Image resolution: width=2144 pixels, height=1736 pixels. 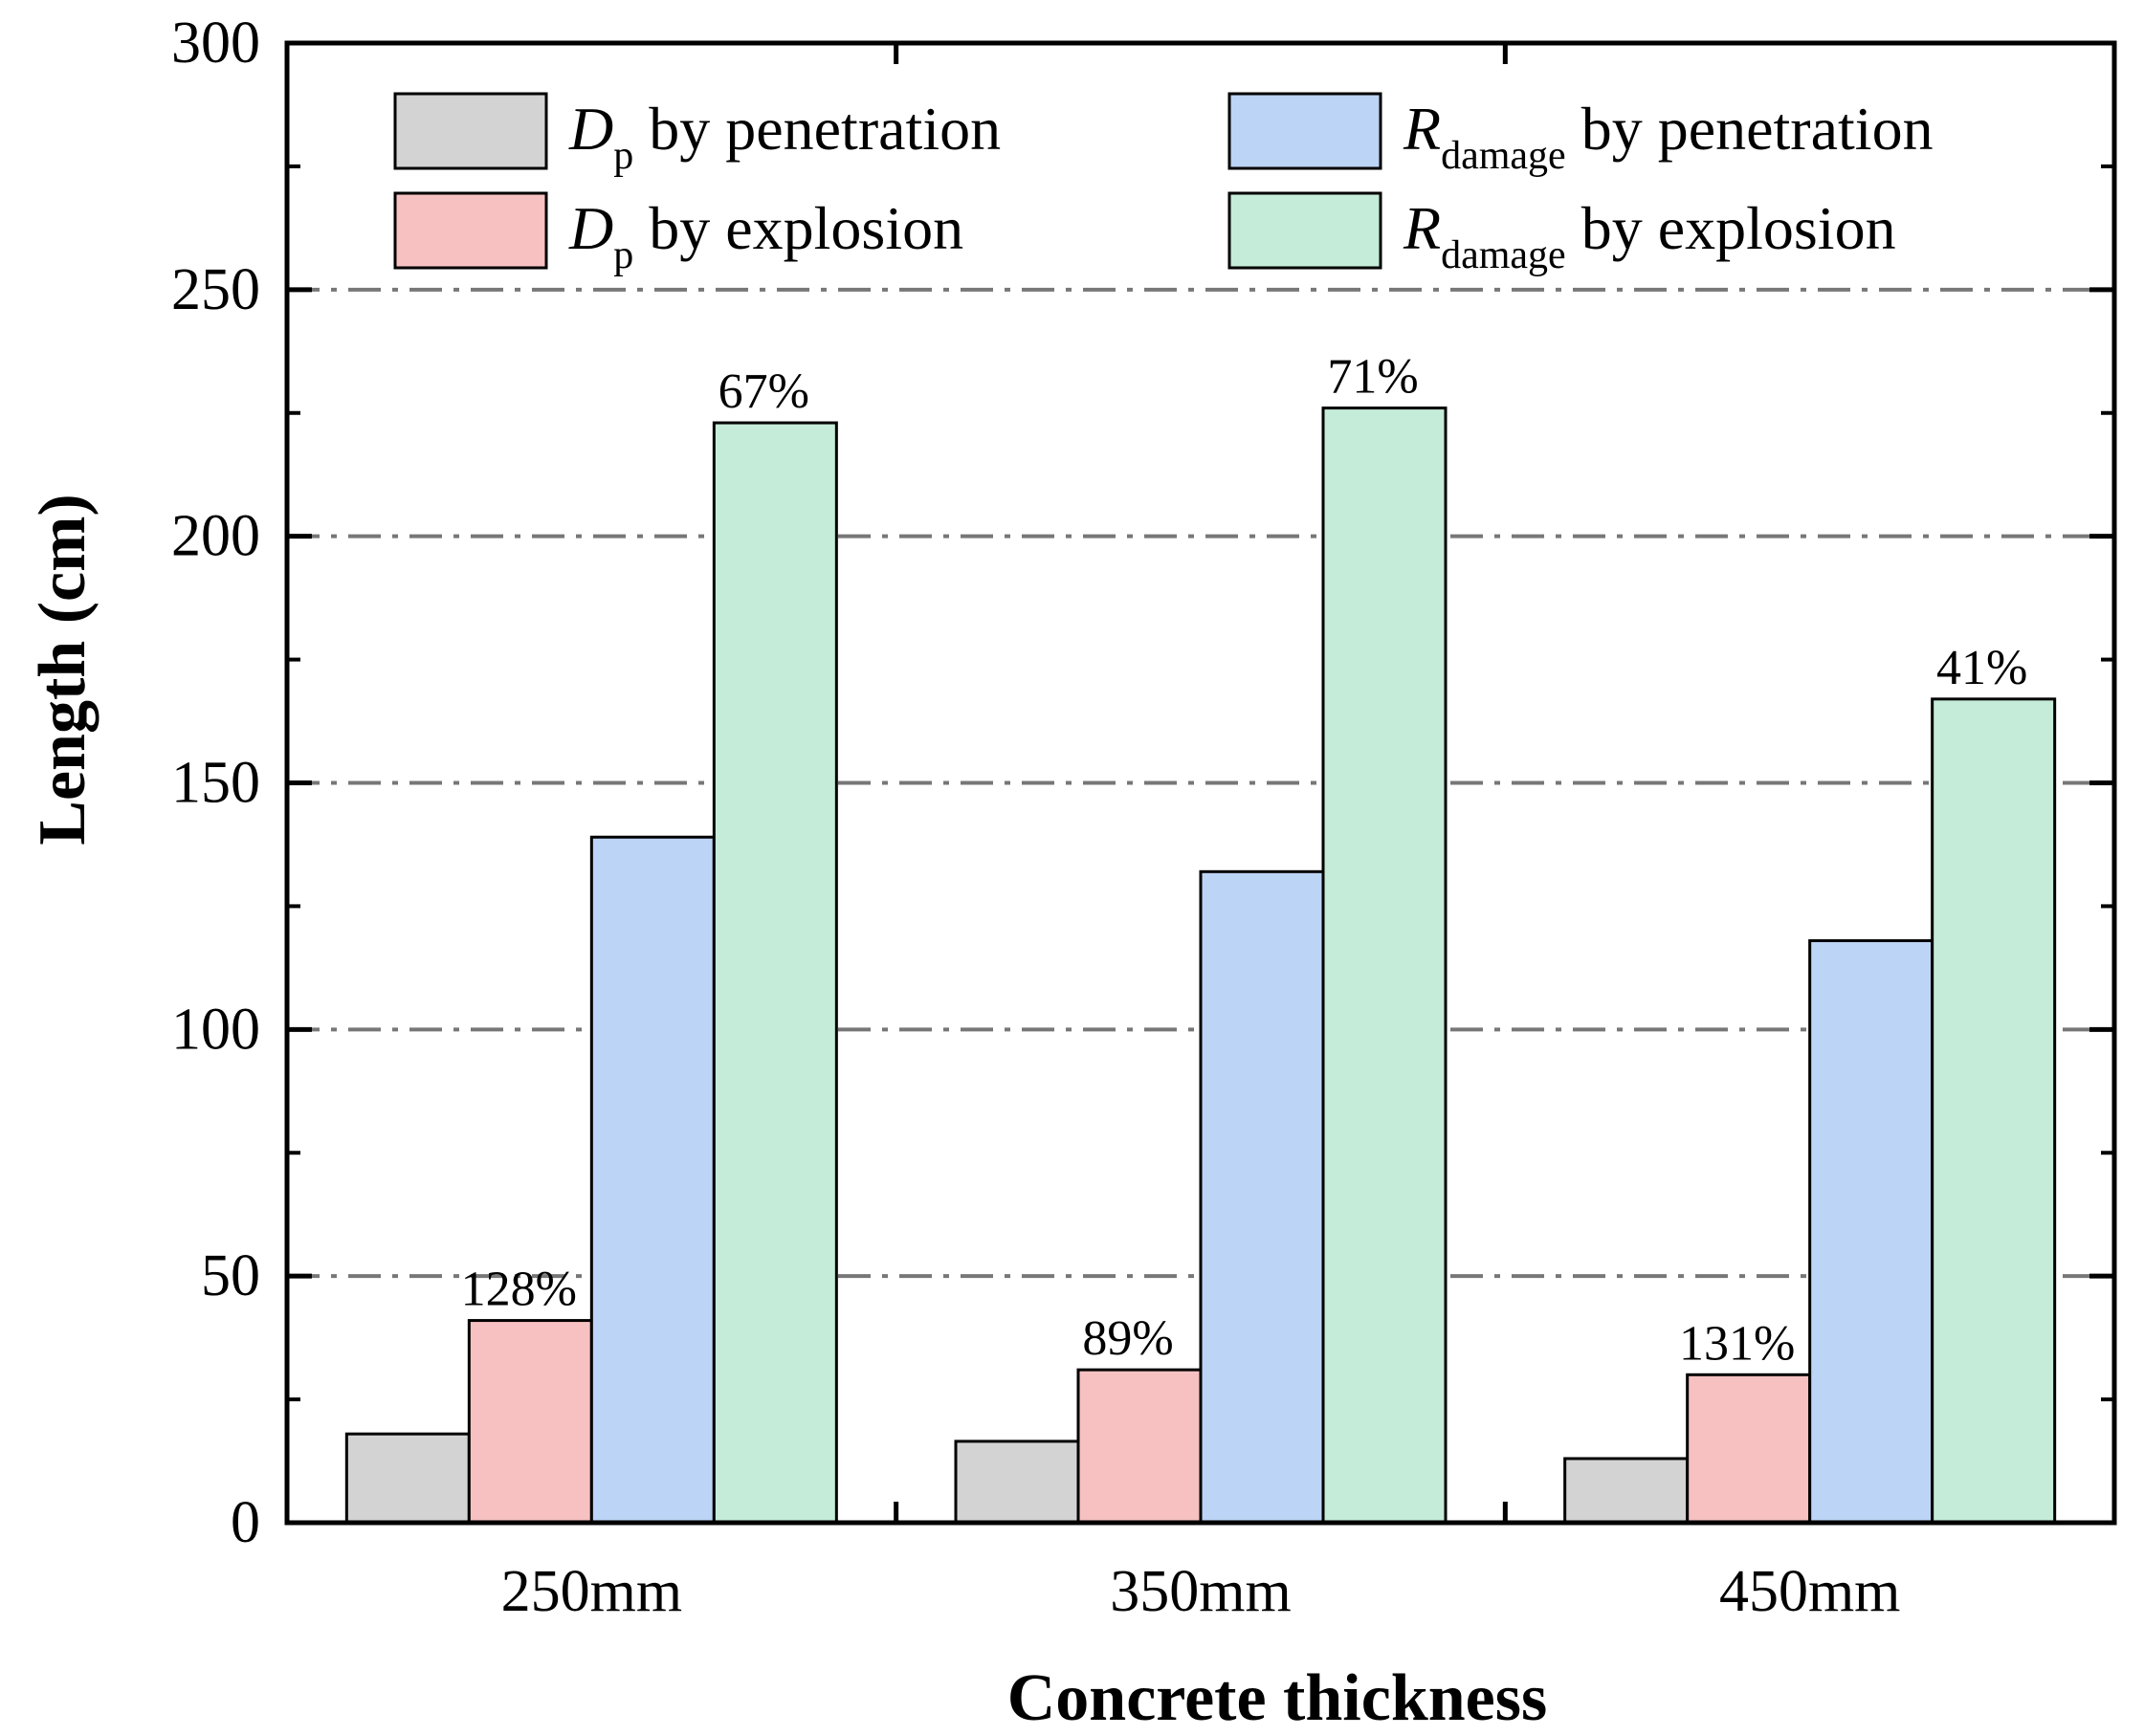 I want to click on x-axis-title: Concrete thickness, so click(x=1277, y=1698).